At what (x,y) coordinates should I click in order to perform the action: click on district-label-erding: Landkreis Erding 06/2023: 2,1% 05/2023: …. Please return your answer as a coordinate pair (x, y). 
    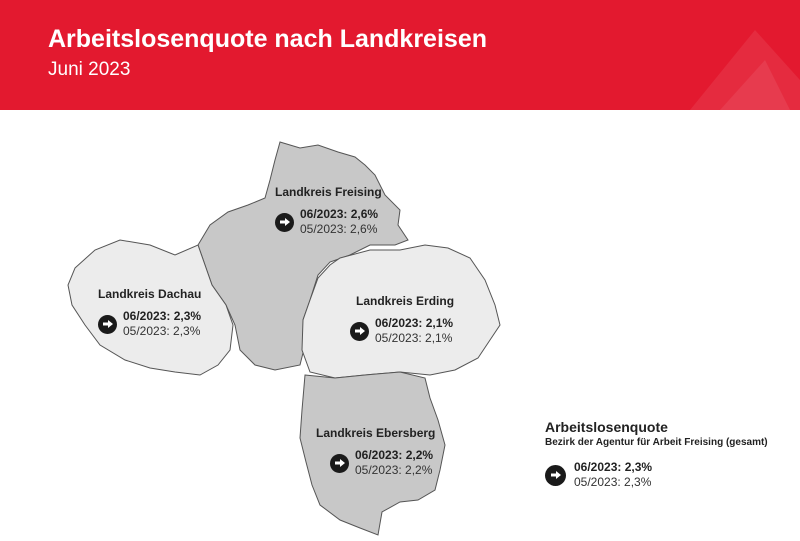
    Looking at the image, I should click on (402, 320).